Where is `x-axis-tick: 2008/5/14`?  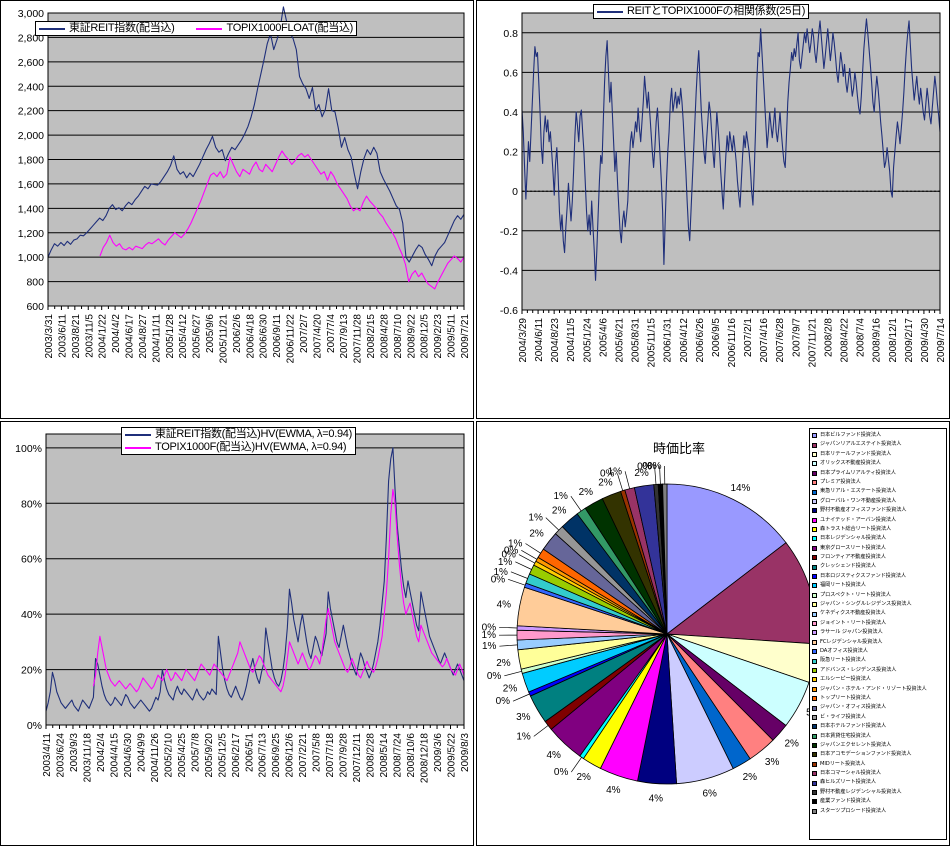
x-axis-tick: 2008/5/14 is located at coordinates (384, 755).